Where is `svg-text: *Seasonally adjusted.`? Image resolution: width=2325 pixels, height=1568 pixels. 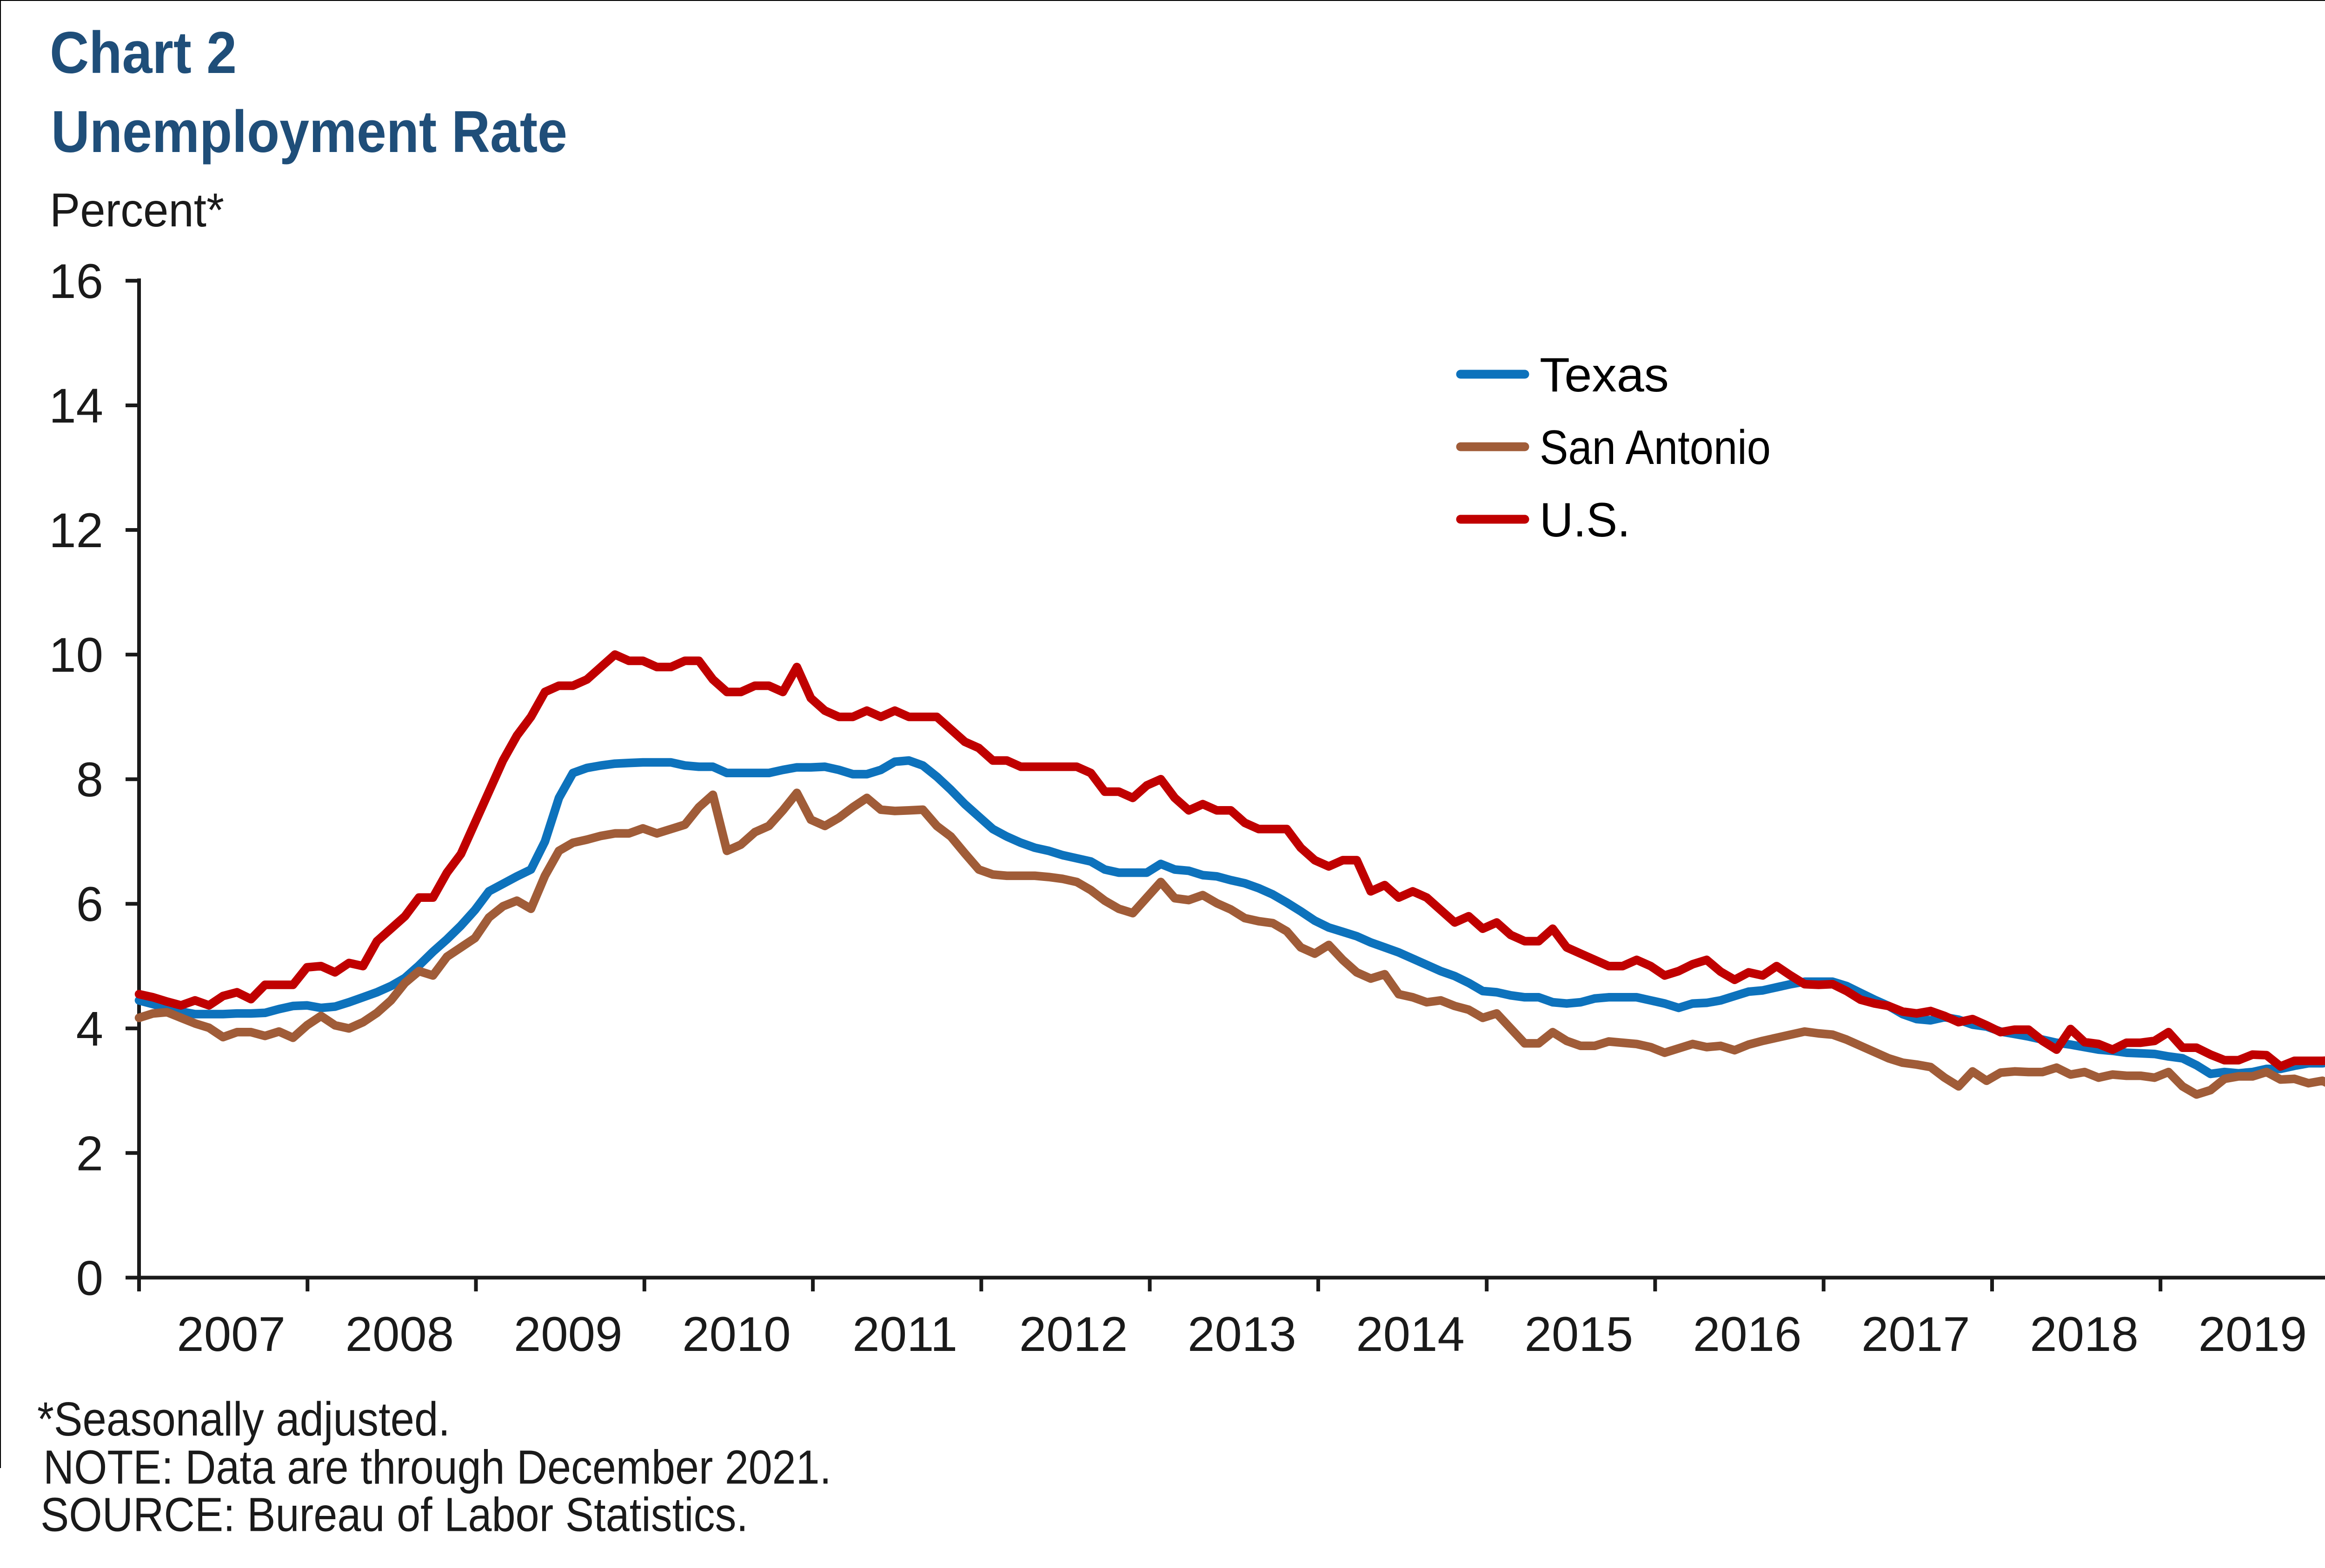
svg-text: *Seasonally adjusted. is located at coordinates (243, 1419).